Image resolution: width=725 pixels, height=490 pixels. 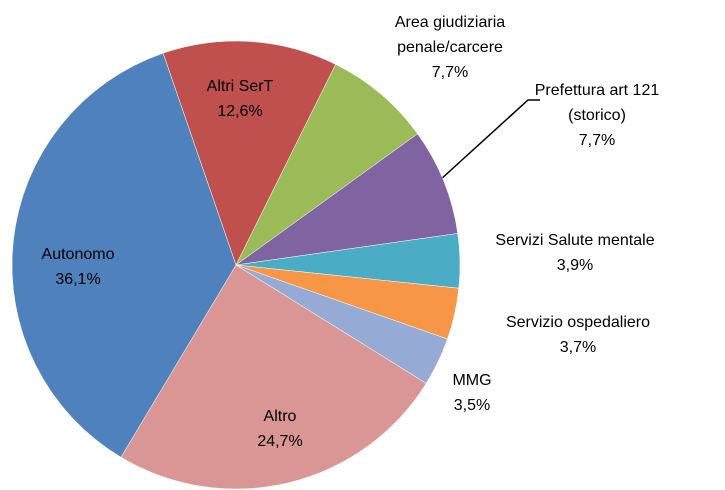 What do you see at coordinates (472, 380) in the screenshot?
I see `category-label: MMG` at bounding box center [472, 380].